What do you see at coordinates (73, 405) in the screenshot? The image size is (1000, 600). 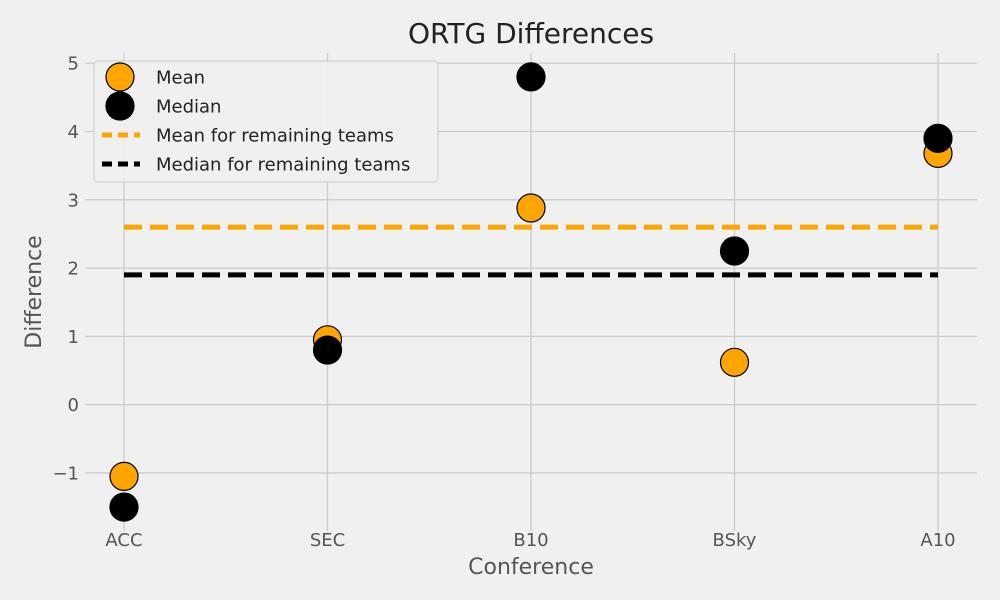 I see `y-tick-label: 0` at bounding box center [73, 405].